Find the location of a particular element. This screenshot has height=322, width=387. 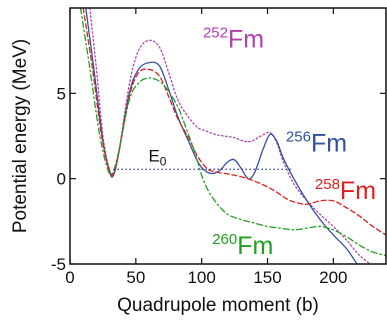

reference-label-e0: E0 is located at coordinates (157, 157).